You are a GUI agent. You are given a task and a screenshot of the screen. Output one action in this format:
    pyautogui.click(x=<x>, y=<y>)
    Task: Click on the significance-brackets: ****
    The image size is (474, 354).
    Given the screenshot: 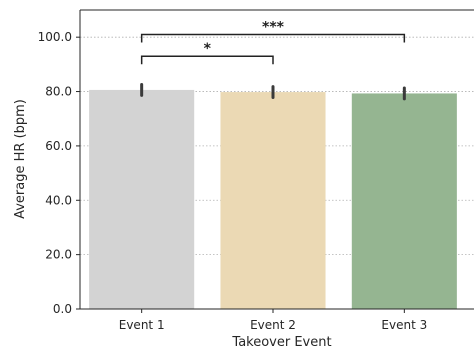 What is the action you would take?
    pyautogui.click(x=273, y=42)
    